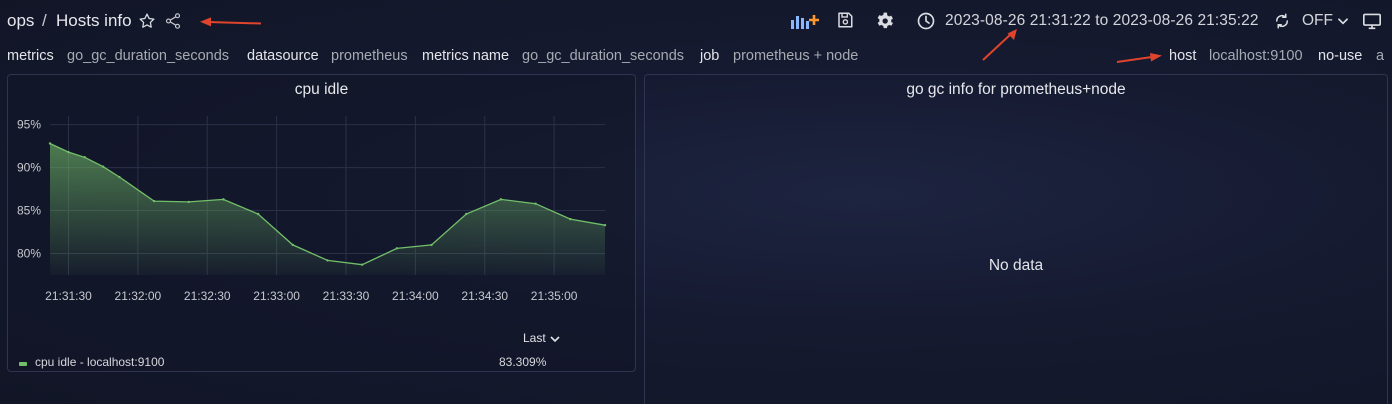 The image size is (1392, 404). I want to click on x-tick-label: 21:34:30, so click(484, 296).